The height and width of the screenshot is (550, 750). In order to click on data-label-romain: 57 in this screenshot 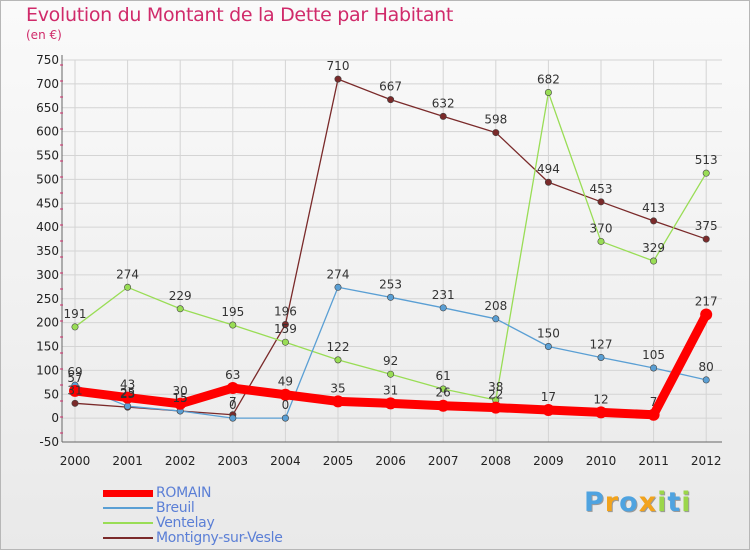, I will do `click(74, 378)`.